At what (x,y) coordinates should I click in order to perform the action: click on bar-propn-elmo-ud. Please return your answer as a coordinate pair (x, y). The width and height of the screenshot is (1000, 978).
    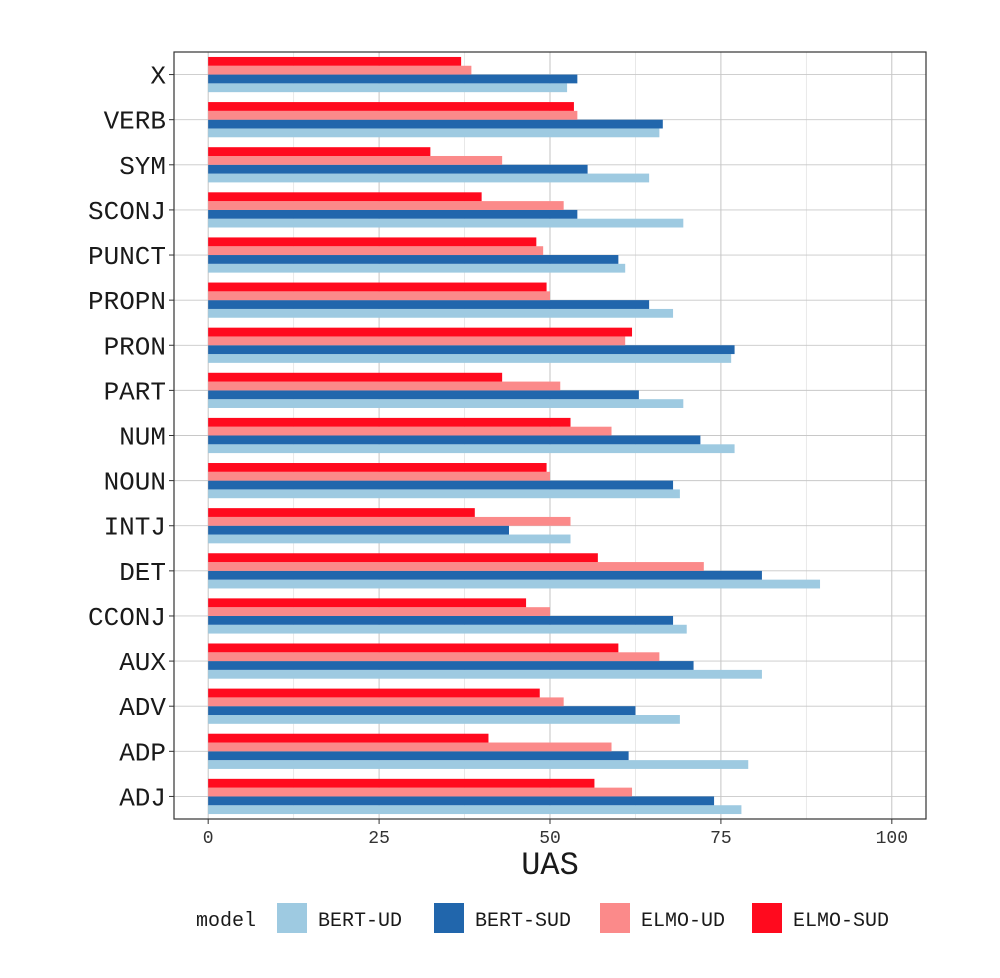
    Looking at the image, I should click on (379, 296).